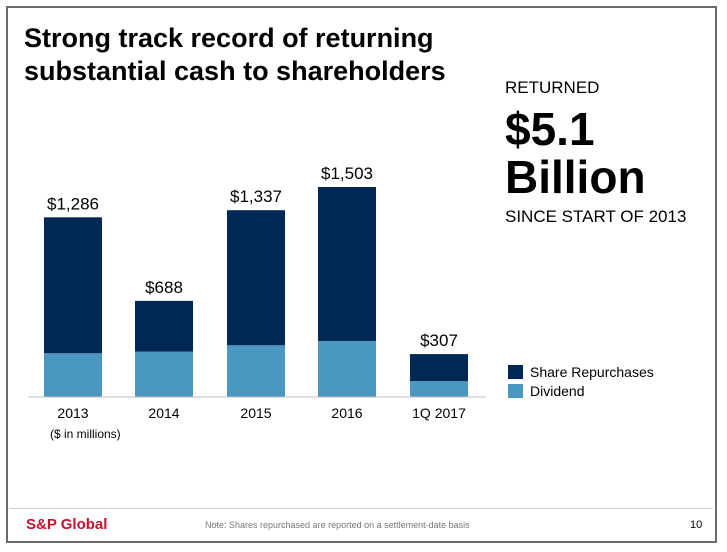  What do you see at coordinates (439, 413) in the screenshot?
I see `category-label-4: 1Q 2017` at bounding box center [439, 413].